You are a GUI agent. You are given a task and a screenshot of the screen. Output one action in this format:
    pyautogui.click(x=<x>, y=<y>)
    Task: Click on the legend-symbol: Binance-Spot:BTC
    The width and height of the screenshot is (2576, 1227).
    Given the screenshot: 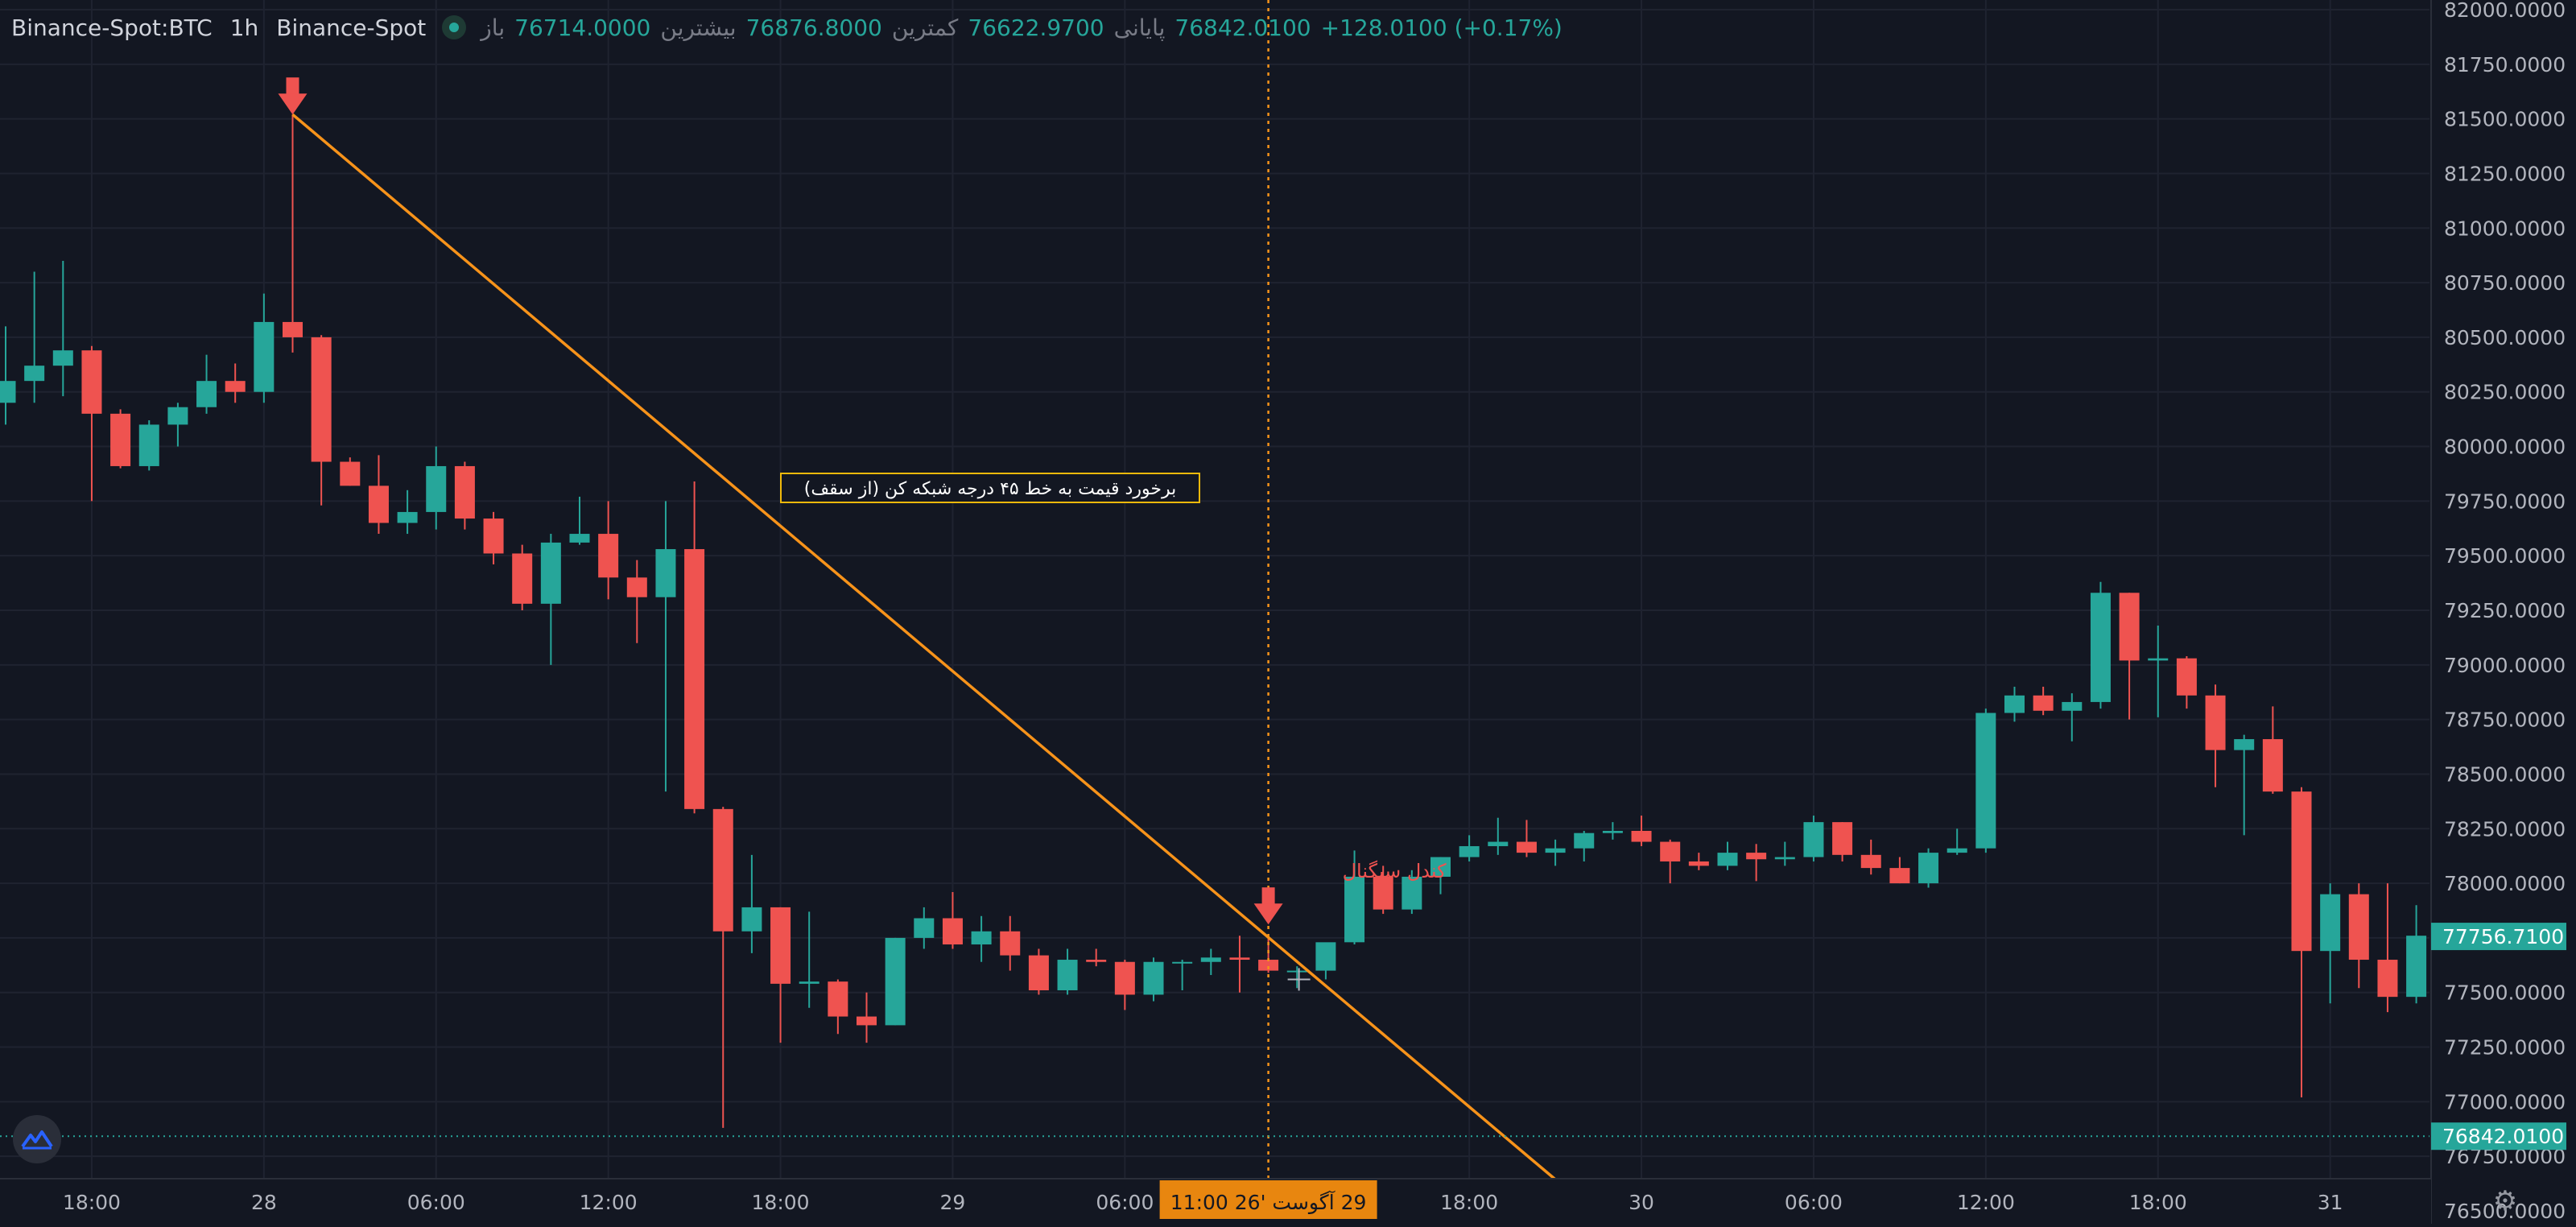 What is the action you would take?
    pyautogui.click(x=112, y=27)
    